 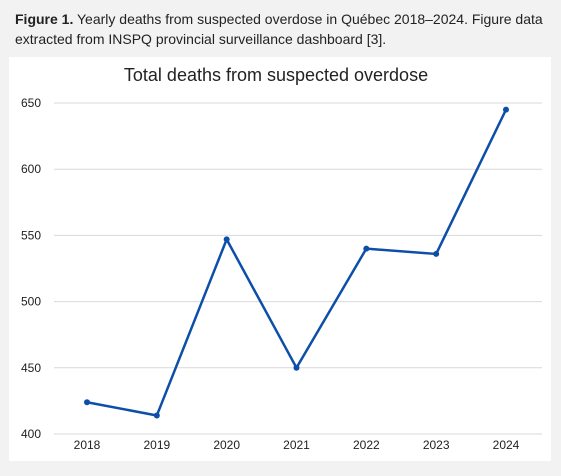 I want to click on data-point-2024, so click(x=506, y=109).